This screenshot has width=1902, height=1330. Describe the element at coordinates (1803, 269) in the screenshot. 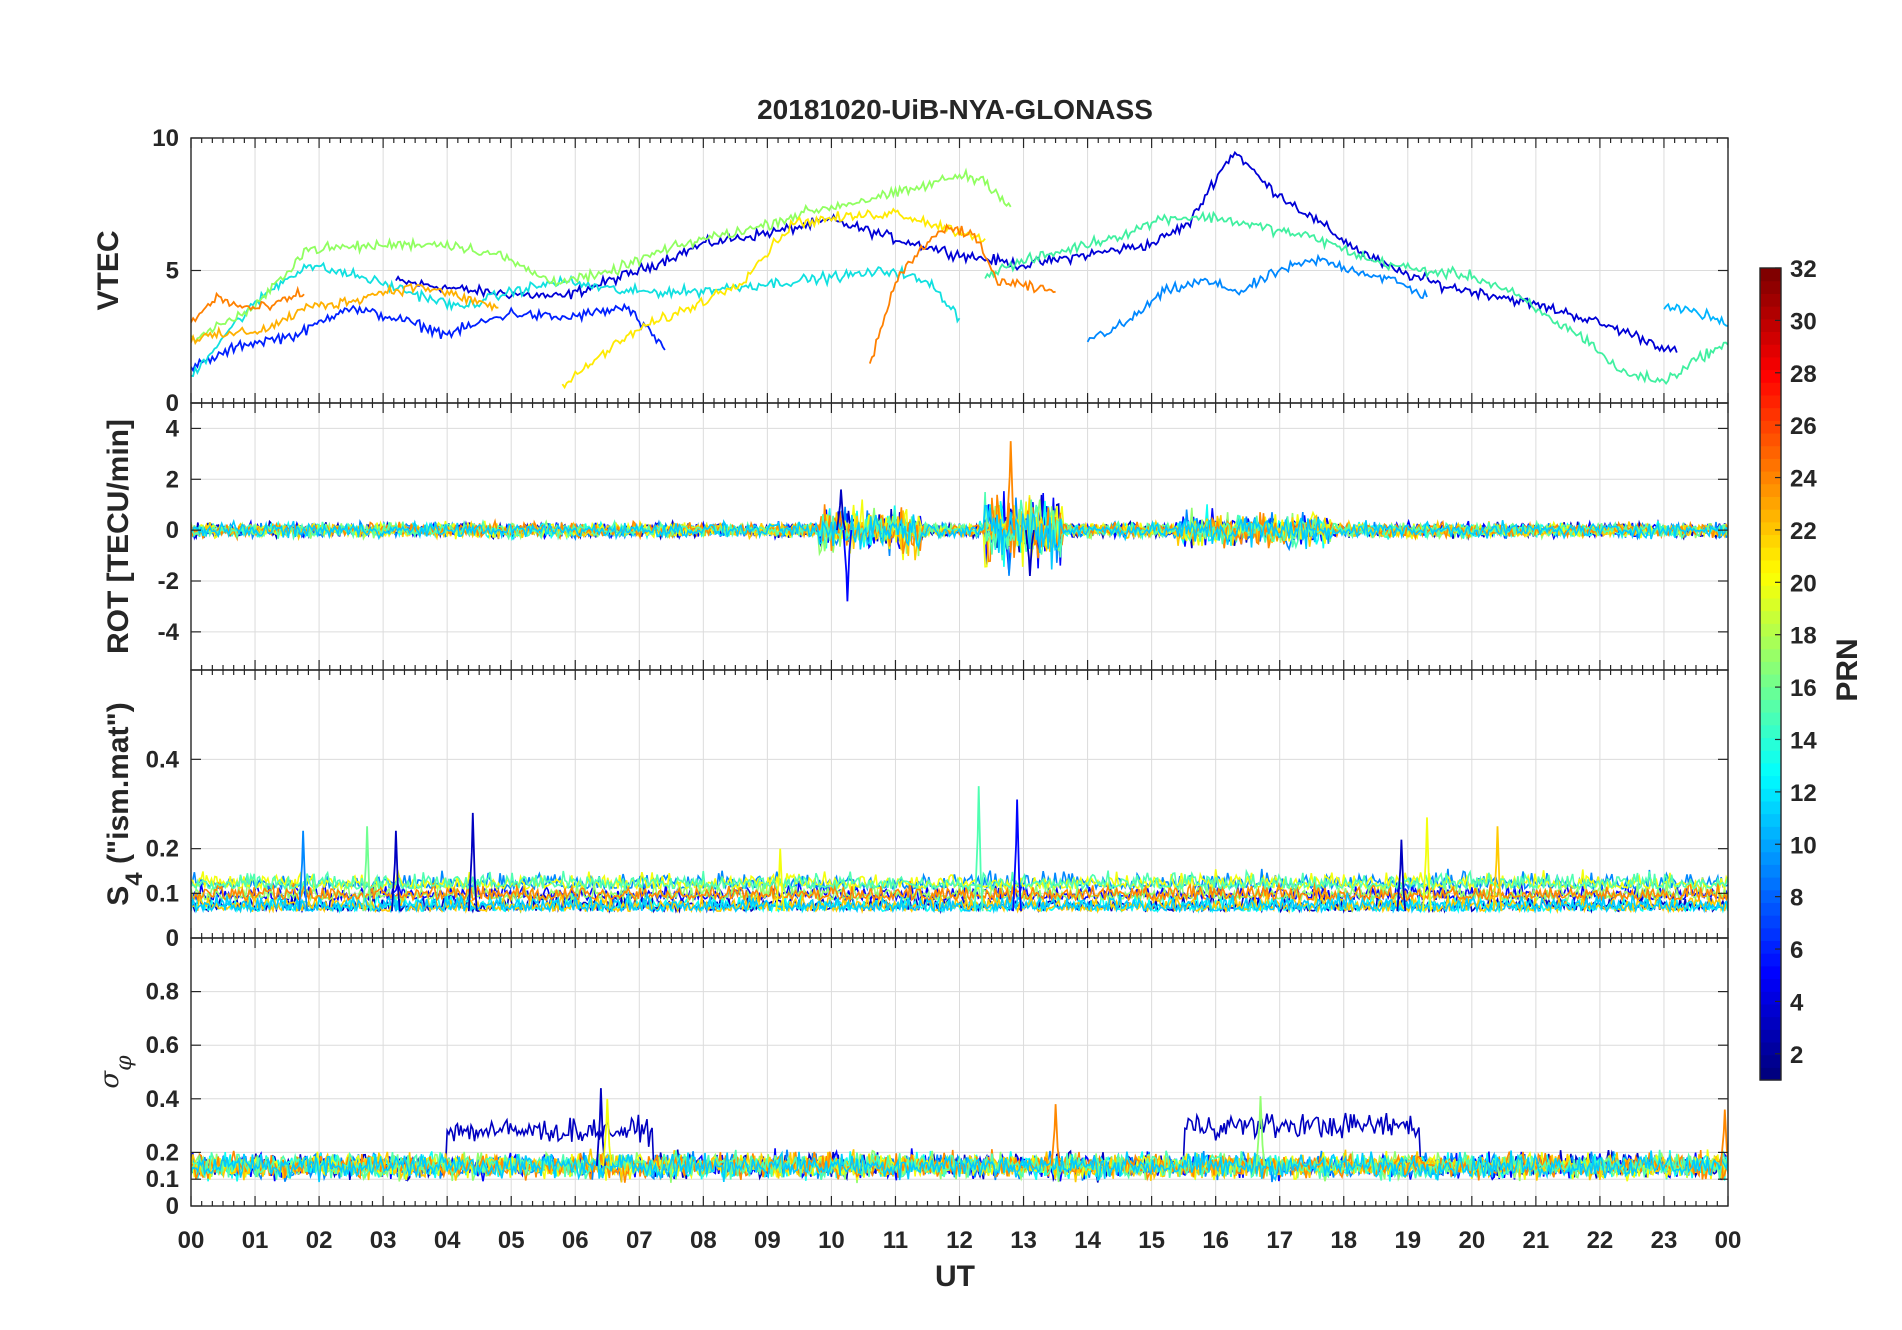

I see `colorbar-tick-label: 32` at that location.